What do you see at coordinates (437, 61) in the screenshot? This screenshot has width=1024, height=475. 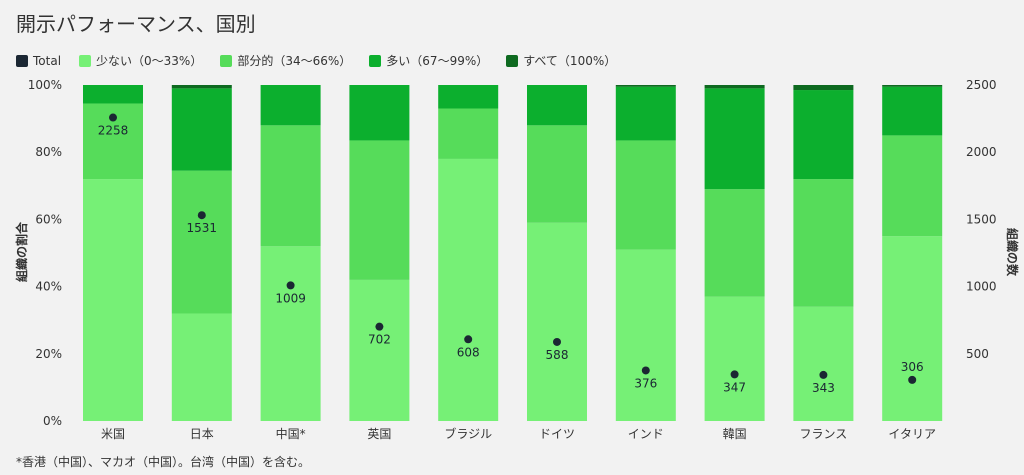 I see `legend-label-many: 多い（67〜99%）` at bounding box center [437, 61].